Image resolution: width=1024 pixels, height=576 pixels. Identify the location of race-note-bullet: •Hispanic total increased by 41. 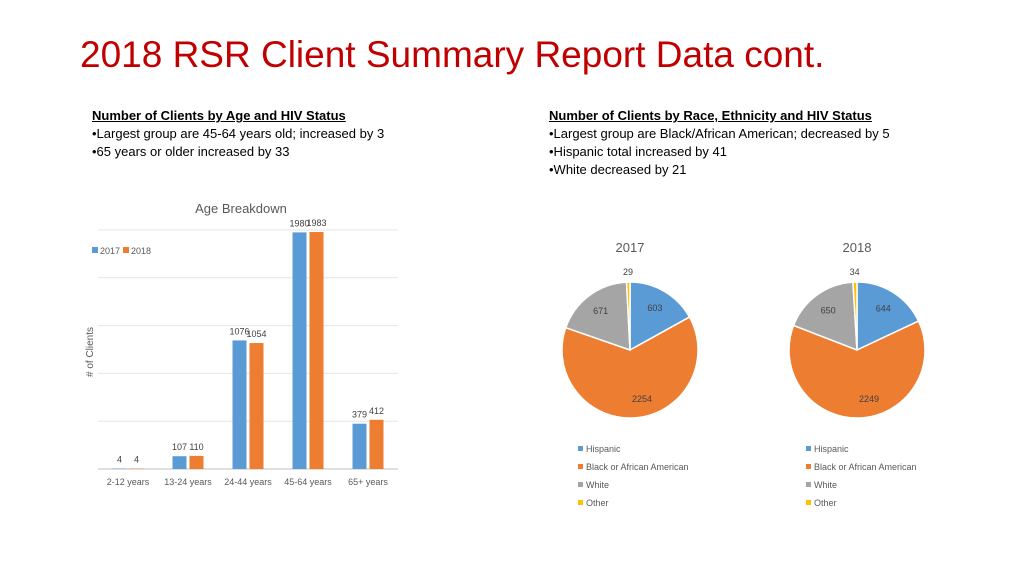
(638, 151).